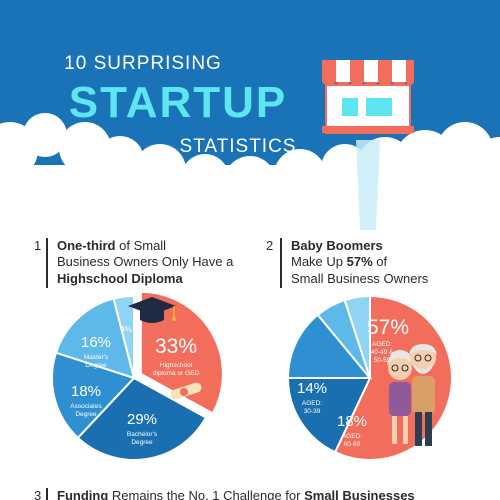 The image size is (500, 500). I want to click on pie-value-label: 14%, so click(312, 388).